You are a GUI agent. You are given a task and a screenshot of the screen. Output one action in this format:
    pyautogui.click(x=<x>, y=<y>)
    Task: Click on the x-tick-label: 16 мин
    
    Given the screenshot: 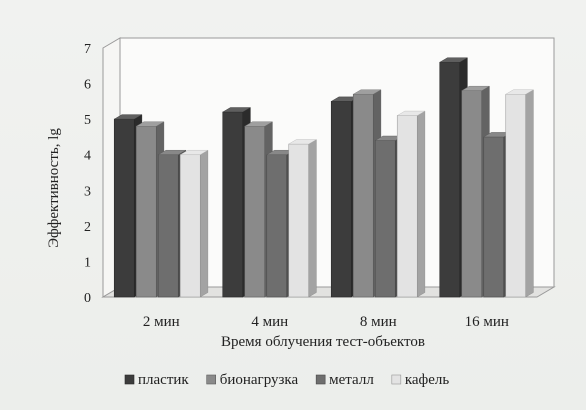 What is the action you would take?
    pyautogui.click(x=487, y=322)
    